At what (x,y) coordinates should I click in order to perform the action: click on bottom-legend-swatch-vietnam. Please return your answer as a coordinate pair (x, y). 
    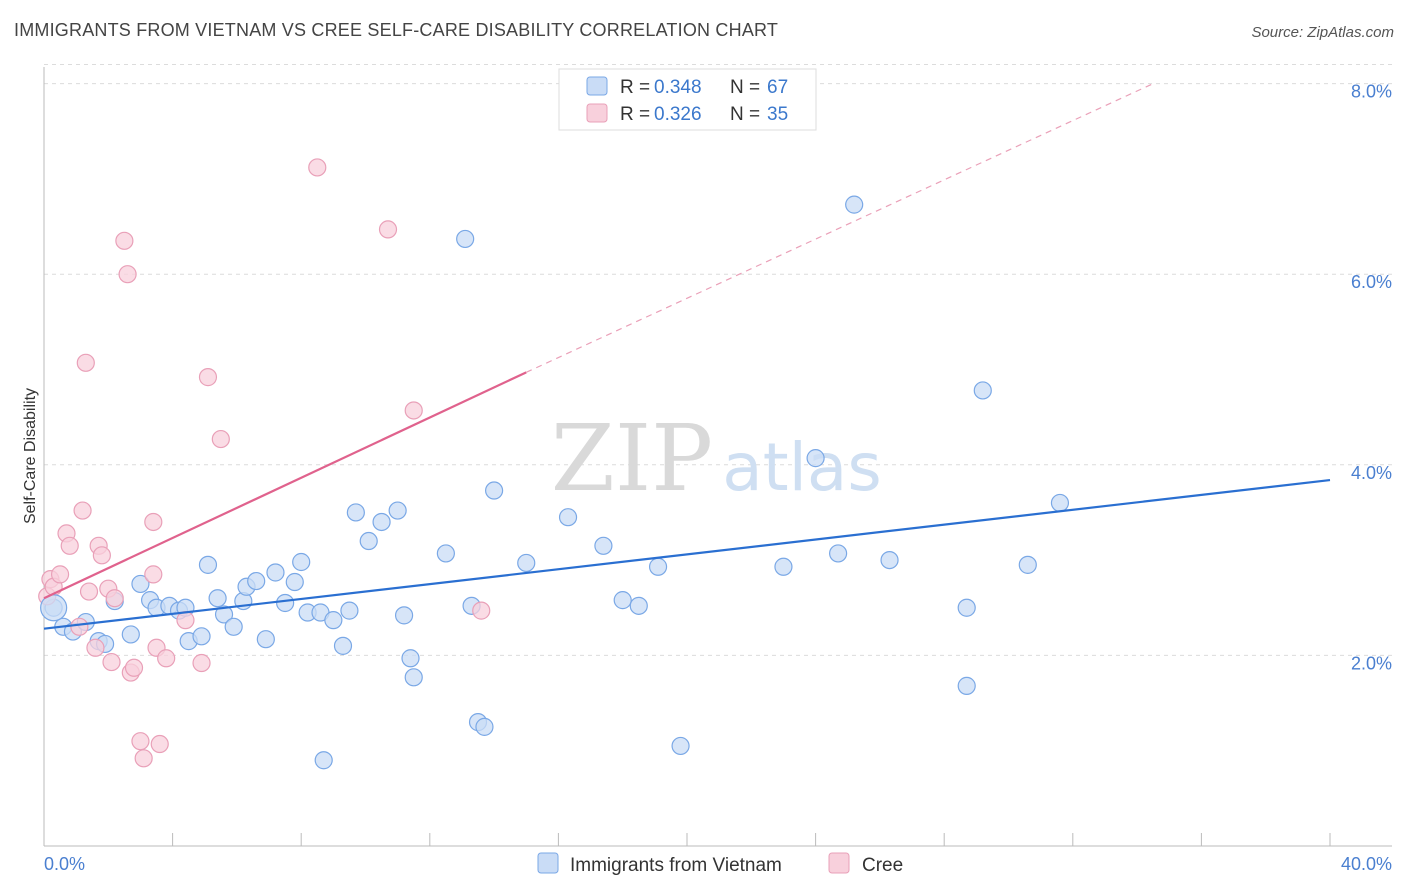
    Looking at the image, I should click on (548, 863).